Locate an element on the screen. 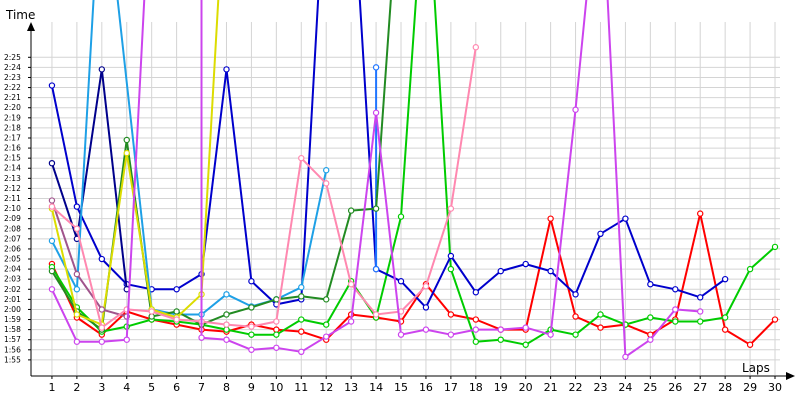 This screenshot has height=400, width=800. x-tick-label: 20 is located at coordinates (526, 387).